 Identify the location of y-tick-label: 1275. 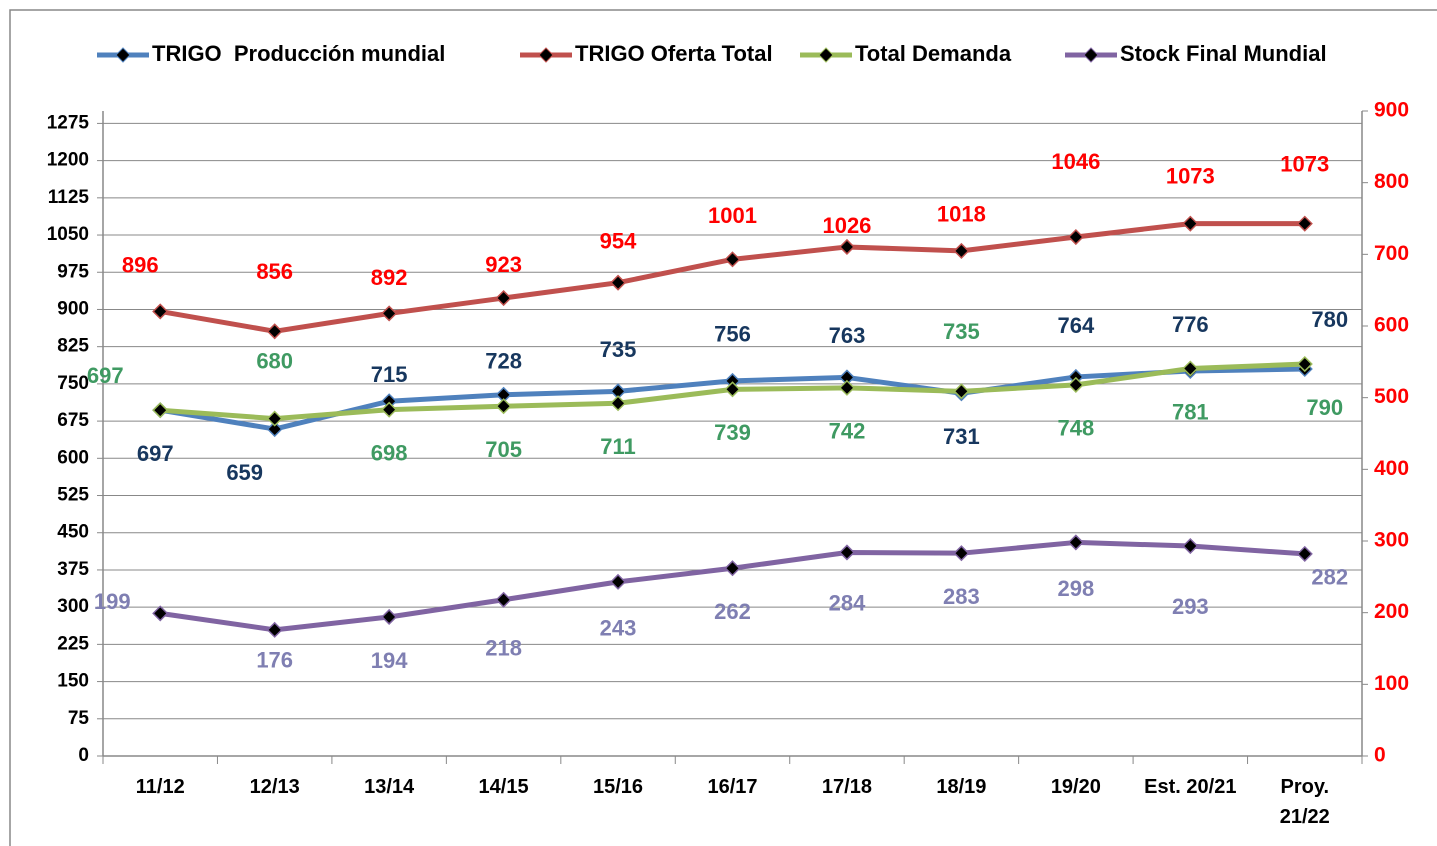
(68, 122).